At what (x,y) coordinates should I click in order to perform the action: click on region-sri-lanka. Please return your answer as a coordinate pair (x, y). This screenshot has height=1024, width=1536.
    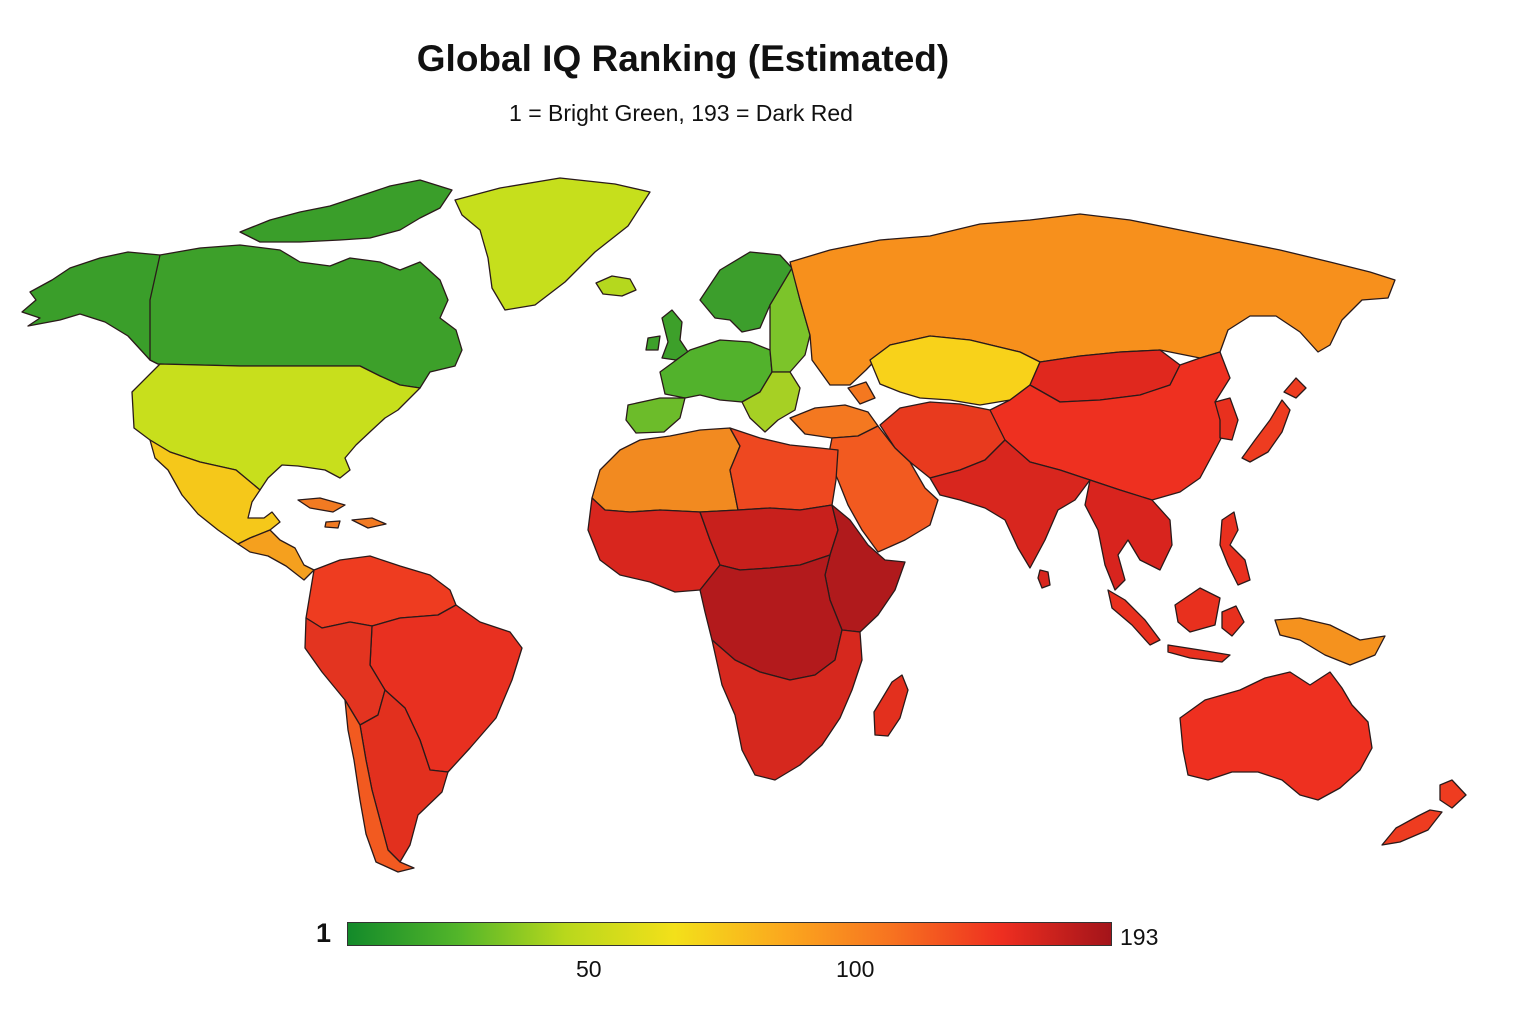
    Looking at the image, I should click on (1044, 579).